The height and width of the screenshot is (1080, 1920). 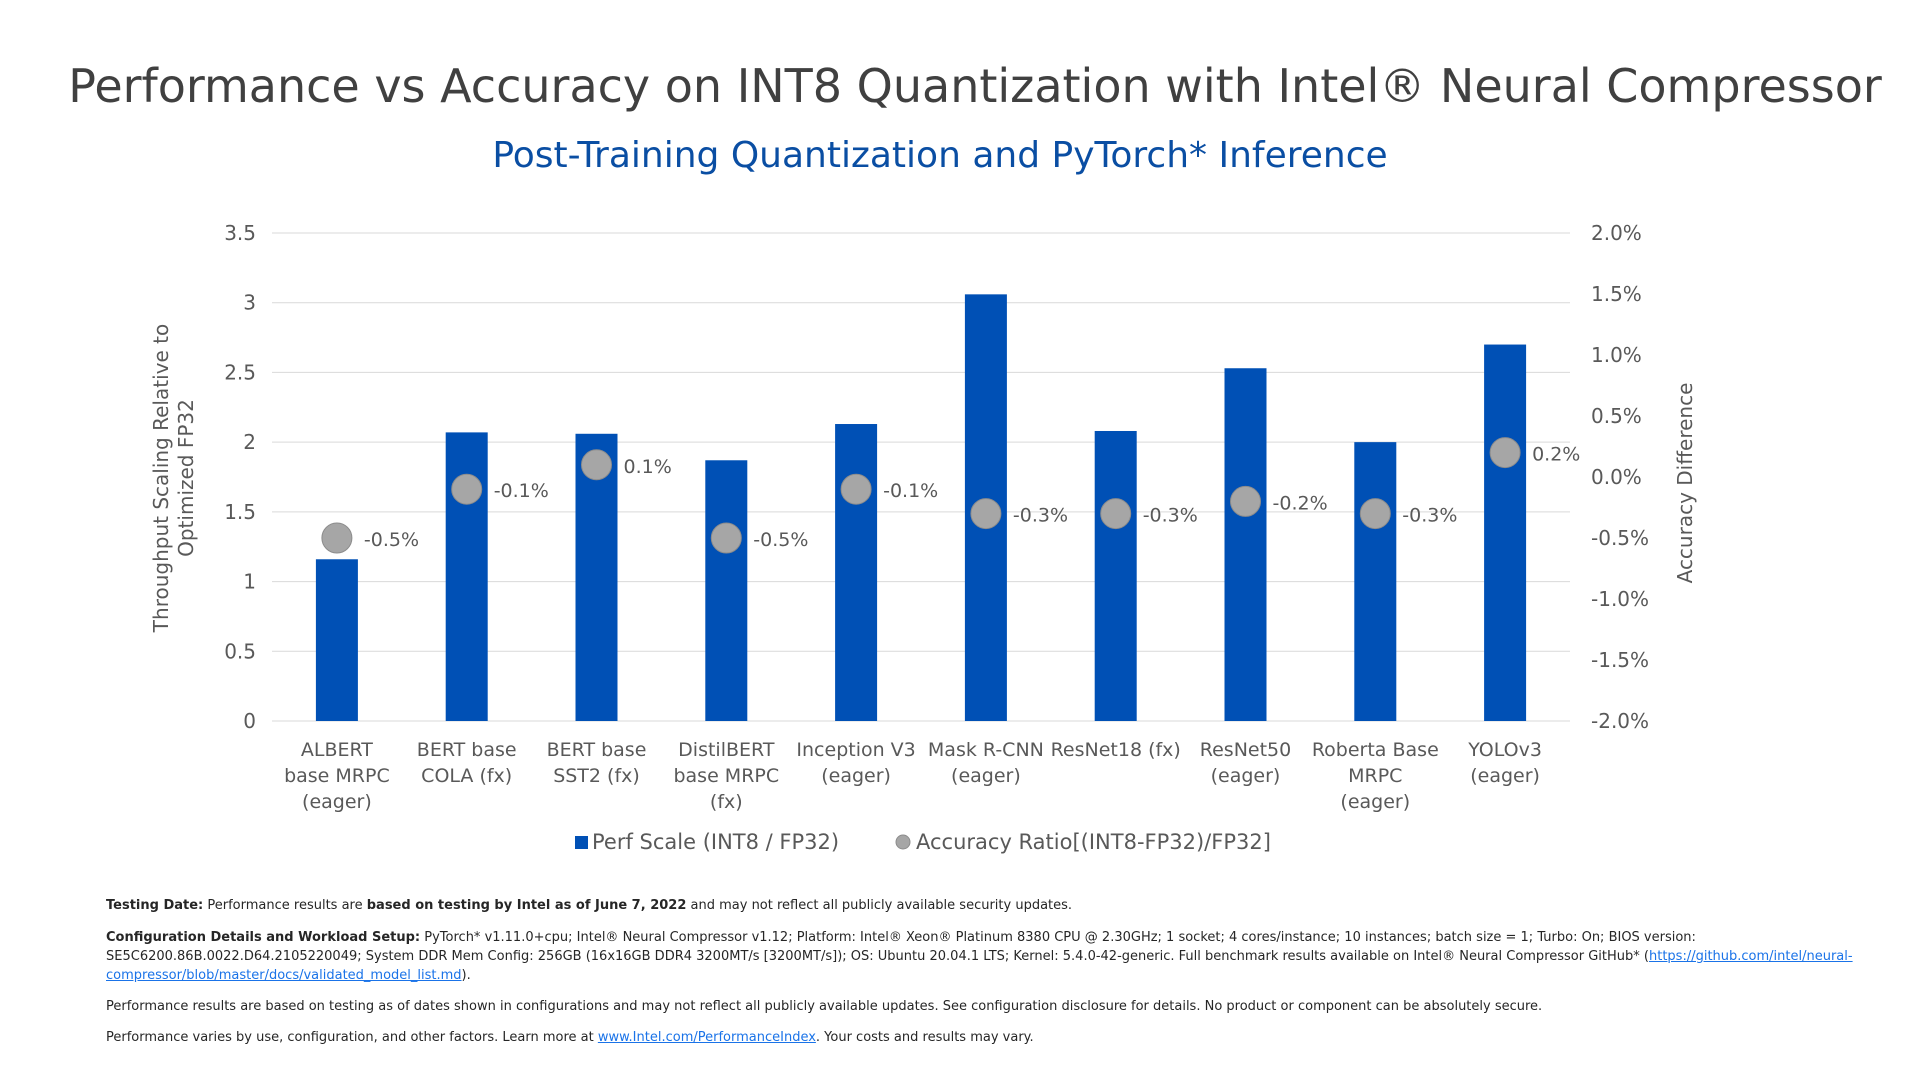 I want to click on right-tick-label: -2.0%, so click(x=1620, y=721).